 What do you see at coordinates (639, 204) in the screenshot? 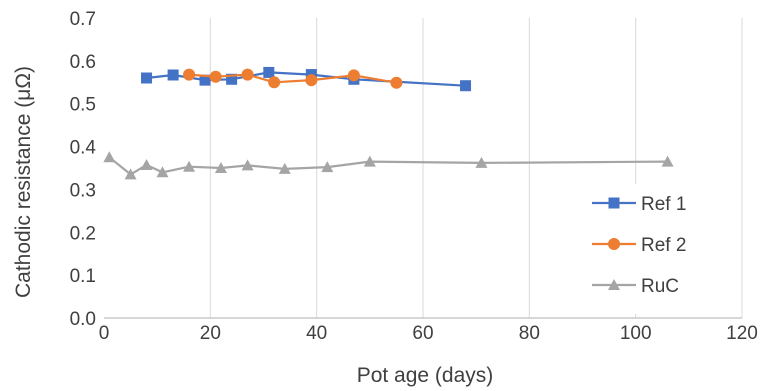
I see `legend-item-ref-1: Ref 1` at bounding box center [639, 204].